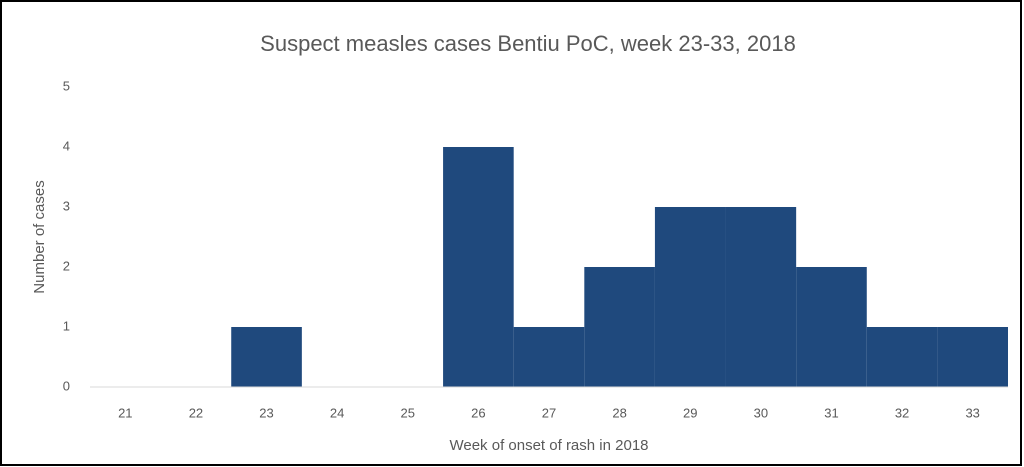 Image resolution: width=1024 pixels, height=467 pixels. Describe the element at coordinates (548, 445) in the screenshot. I see `x-axis-title: Week of onset of rash in 2018` at that location.